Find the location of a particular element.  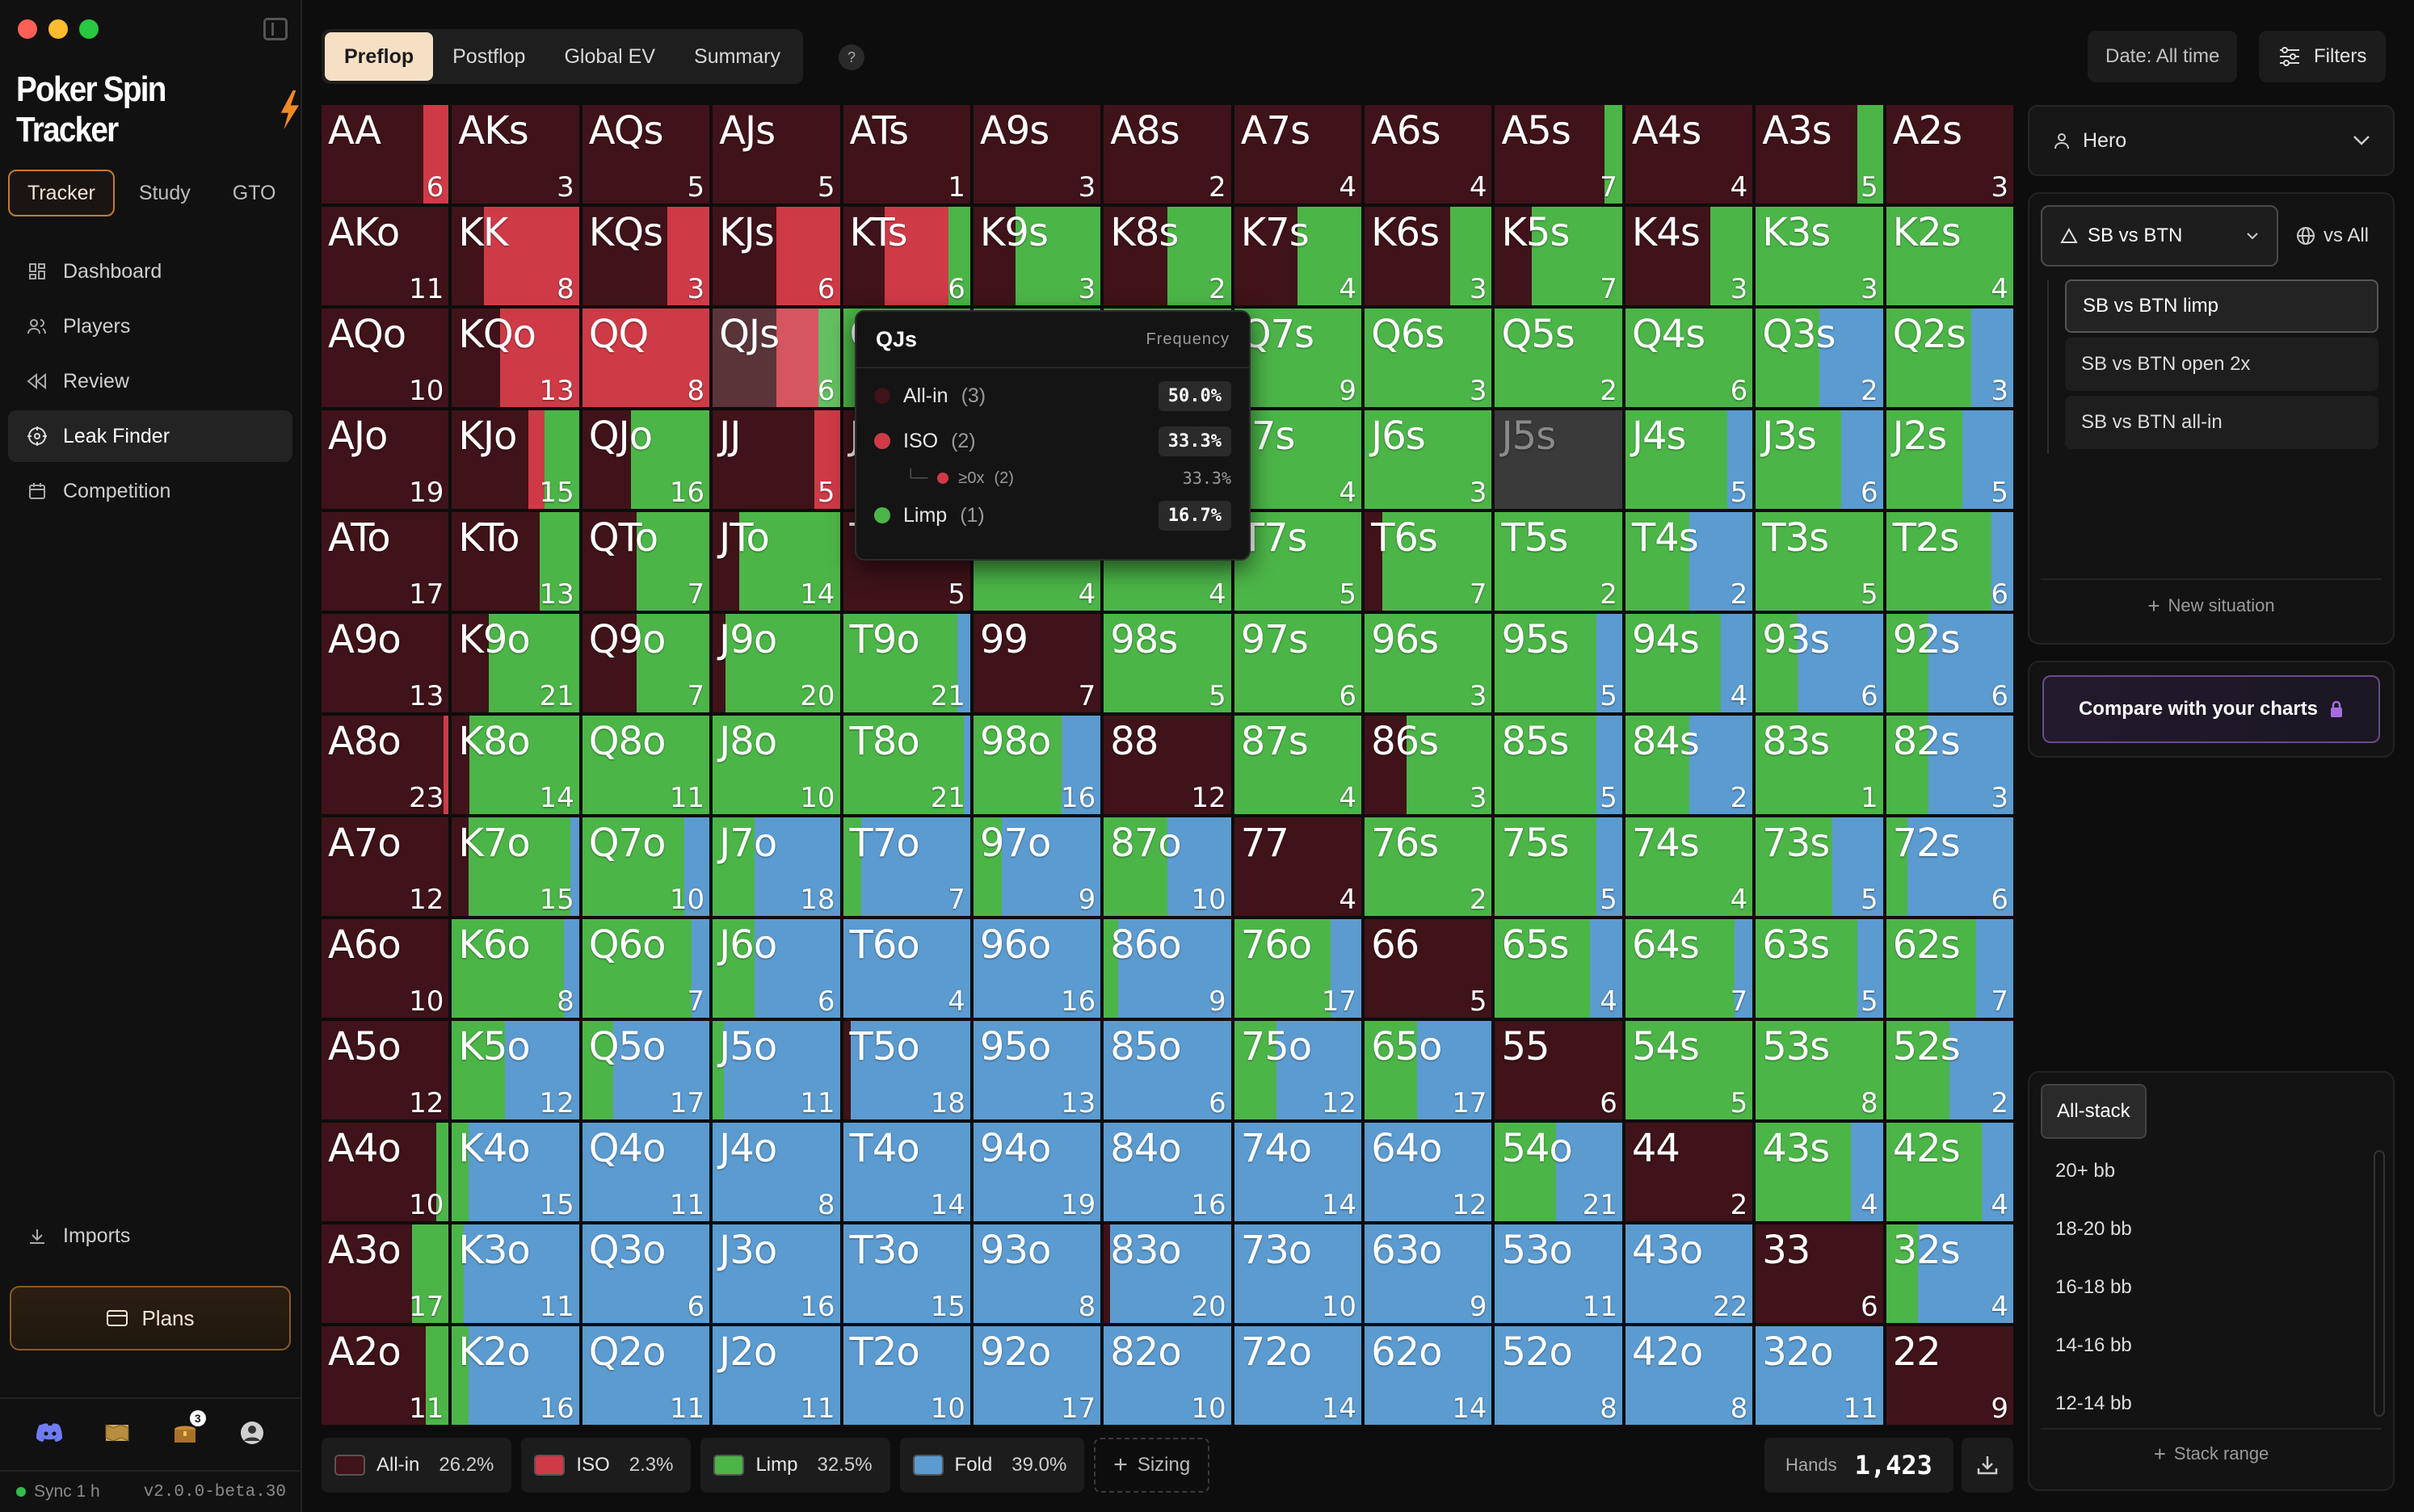

mode-tab-tracker: Tracker is located at coordinates (61, 193).